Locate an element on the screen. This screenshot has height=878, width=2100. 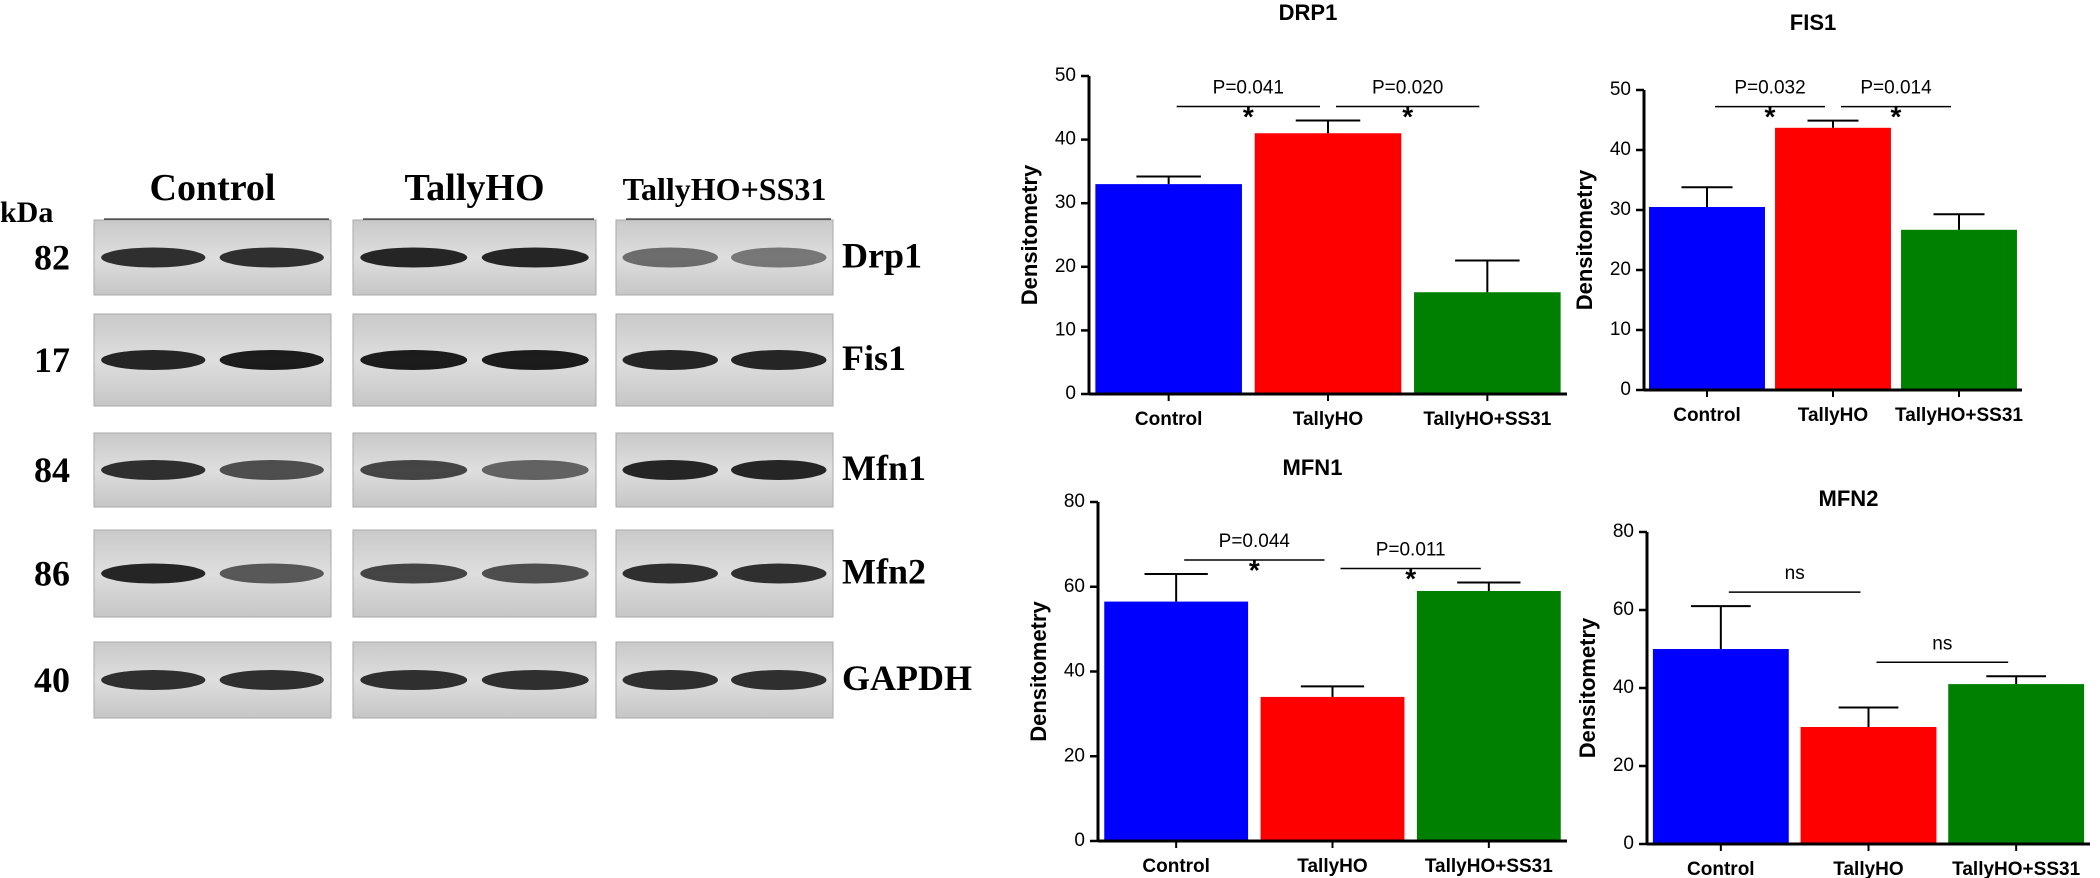
group-label: TallyHO+SS31 is located at coordinates (725, 189).